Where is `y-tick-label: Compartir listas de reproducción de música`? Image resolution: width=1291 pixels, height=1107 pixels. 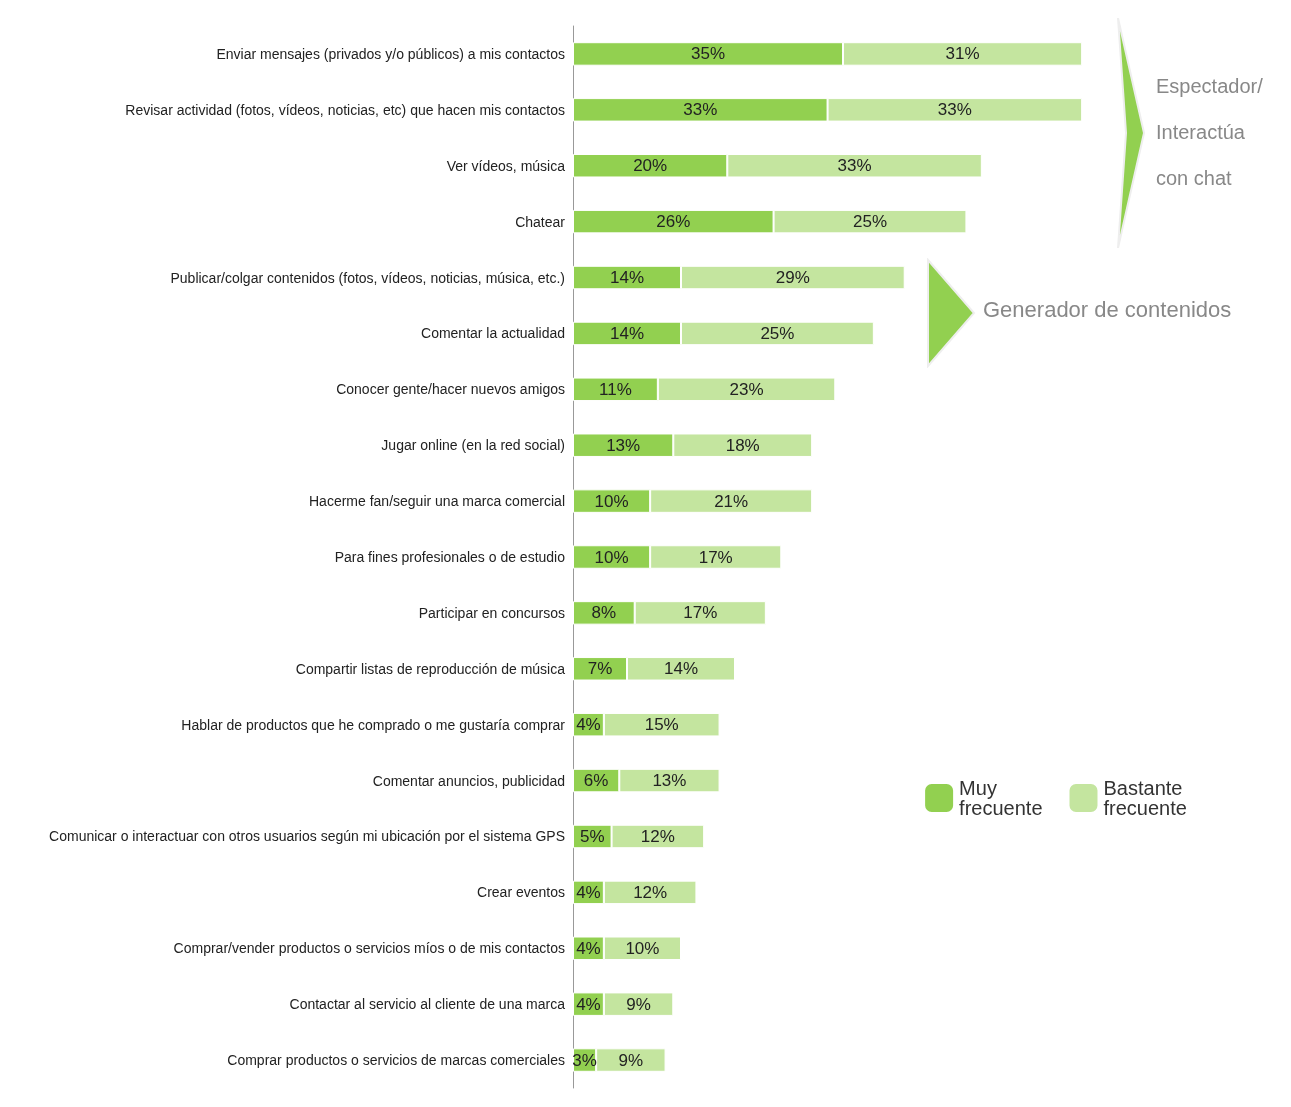
y-tick-label: Compartir listas de reproducción de música is located at coordinates (430, 668).